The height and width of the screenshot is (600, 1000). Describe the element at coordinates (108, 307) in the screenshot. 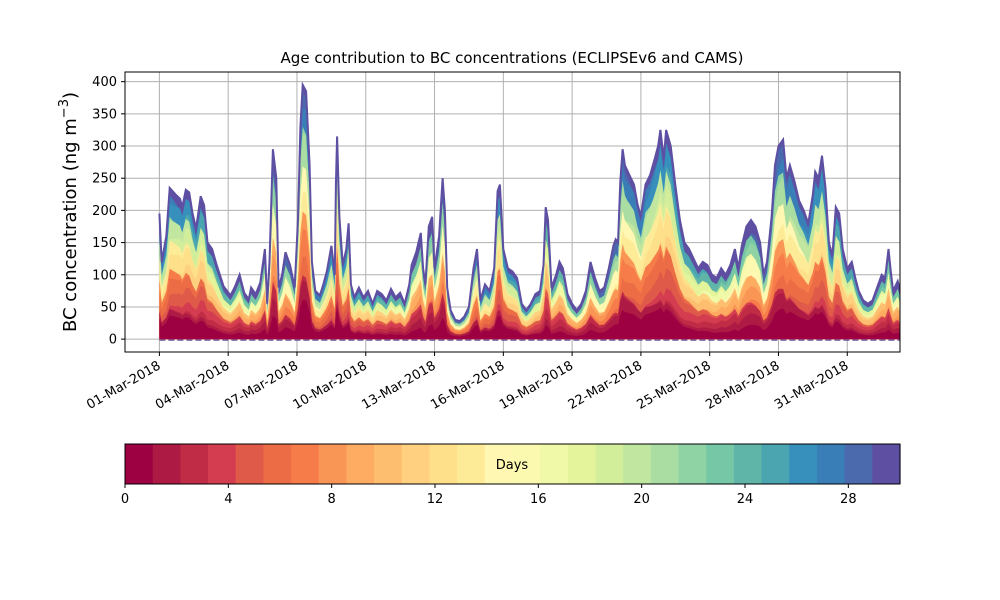

I see `y-tick-label: 50` at that location.